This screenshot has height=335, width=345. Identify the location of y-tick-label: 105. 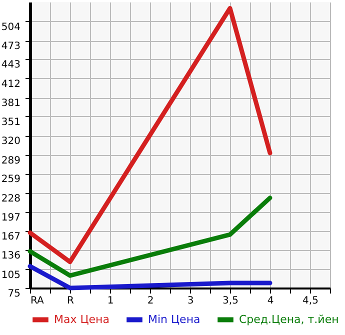
(10, 275).